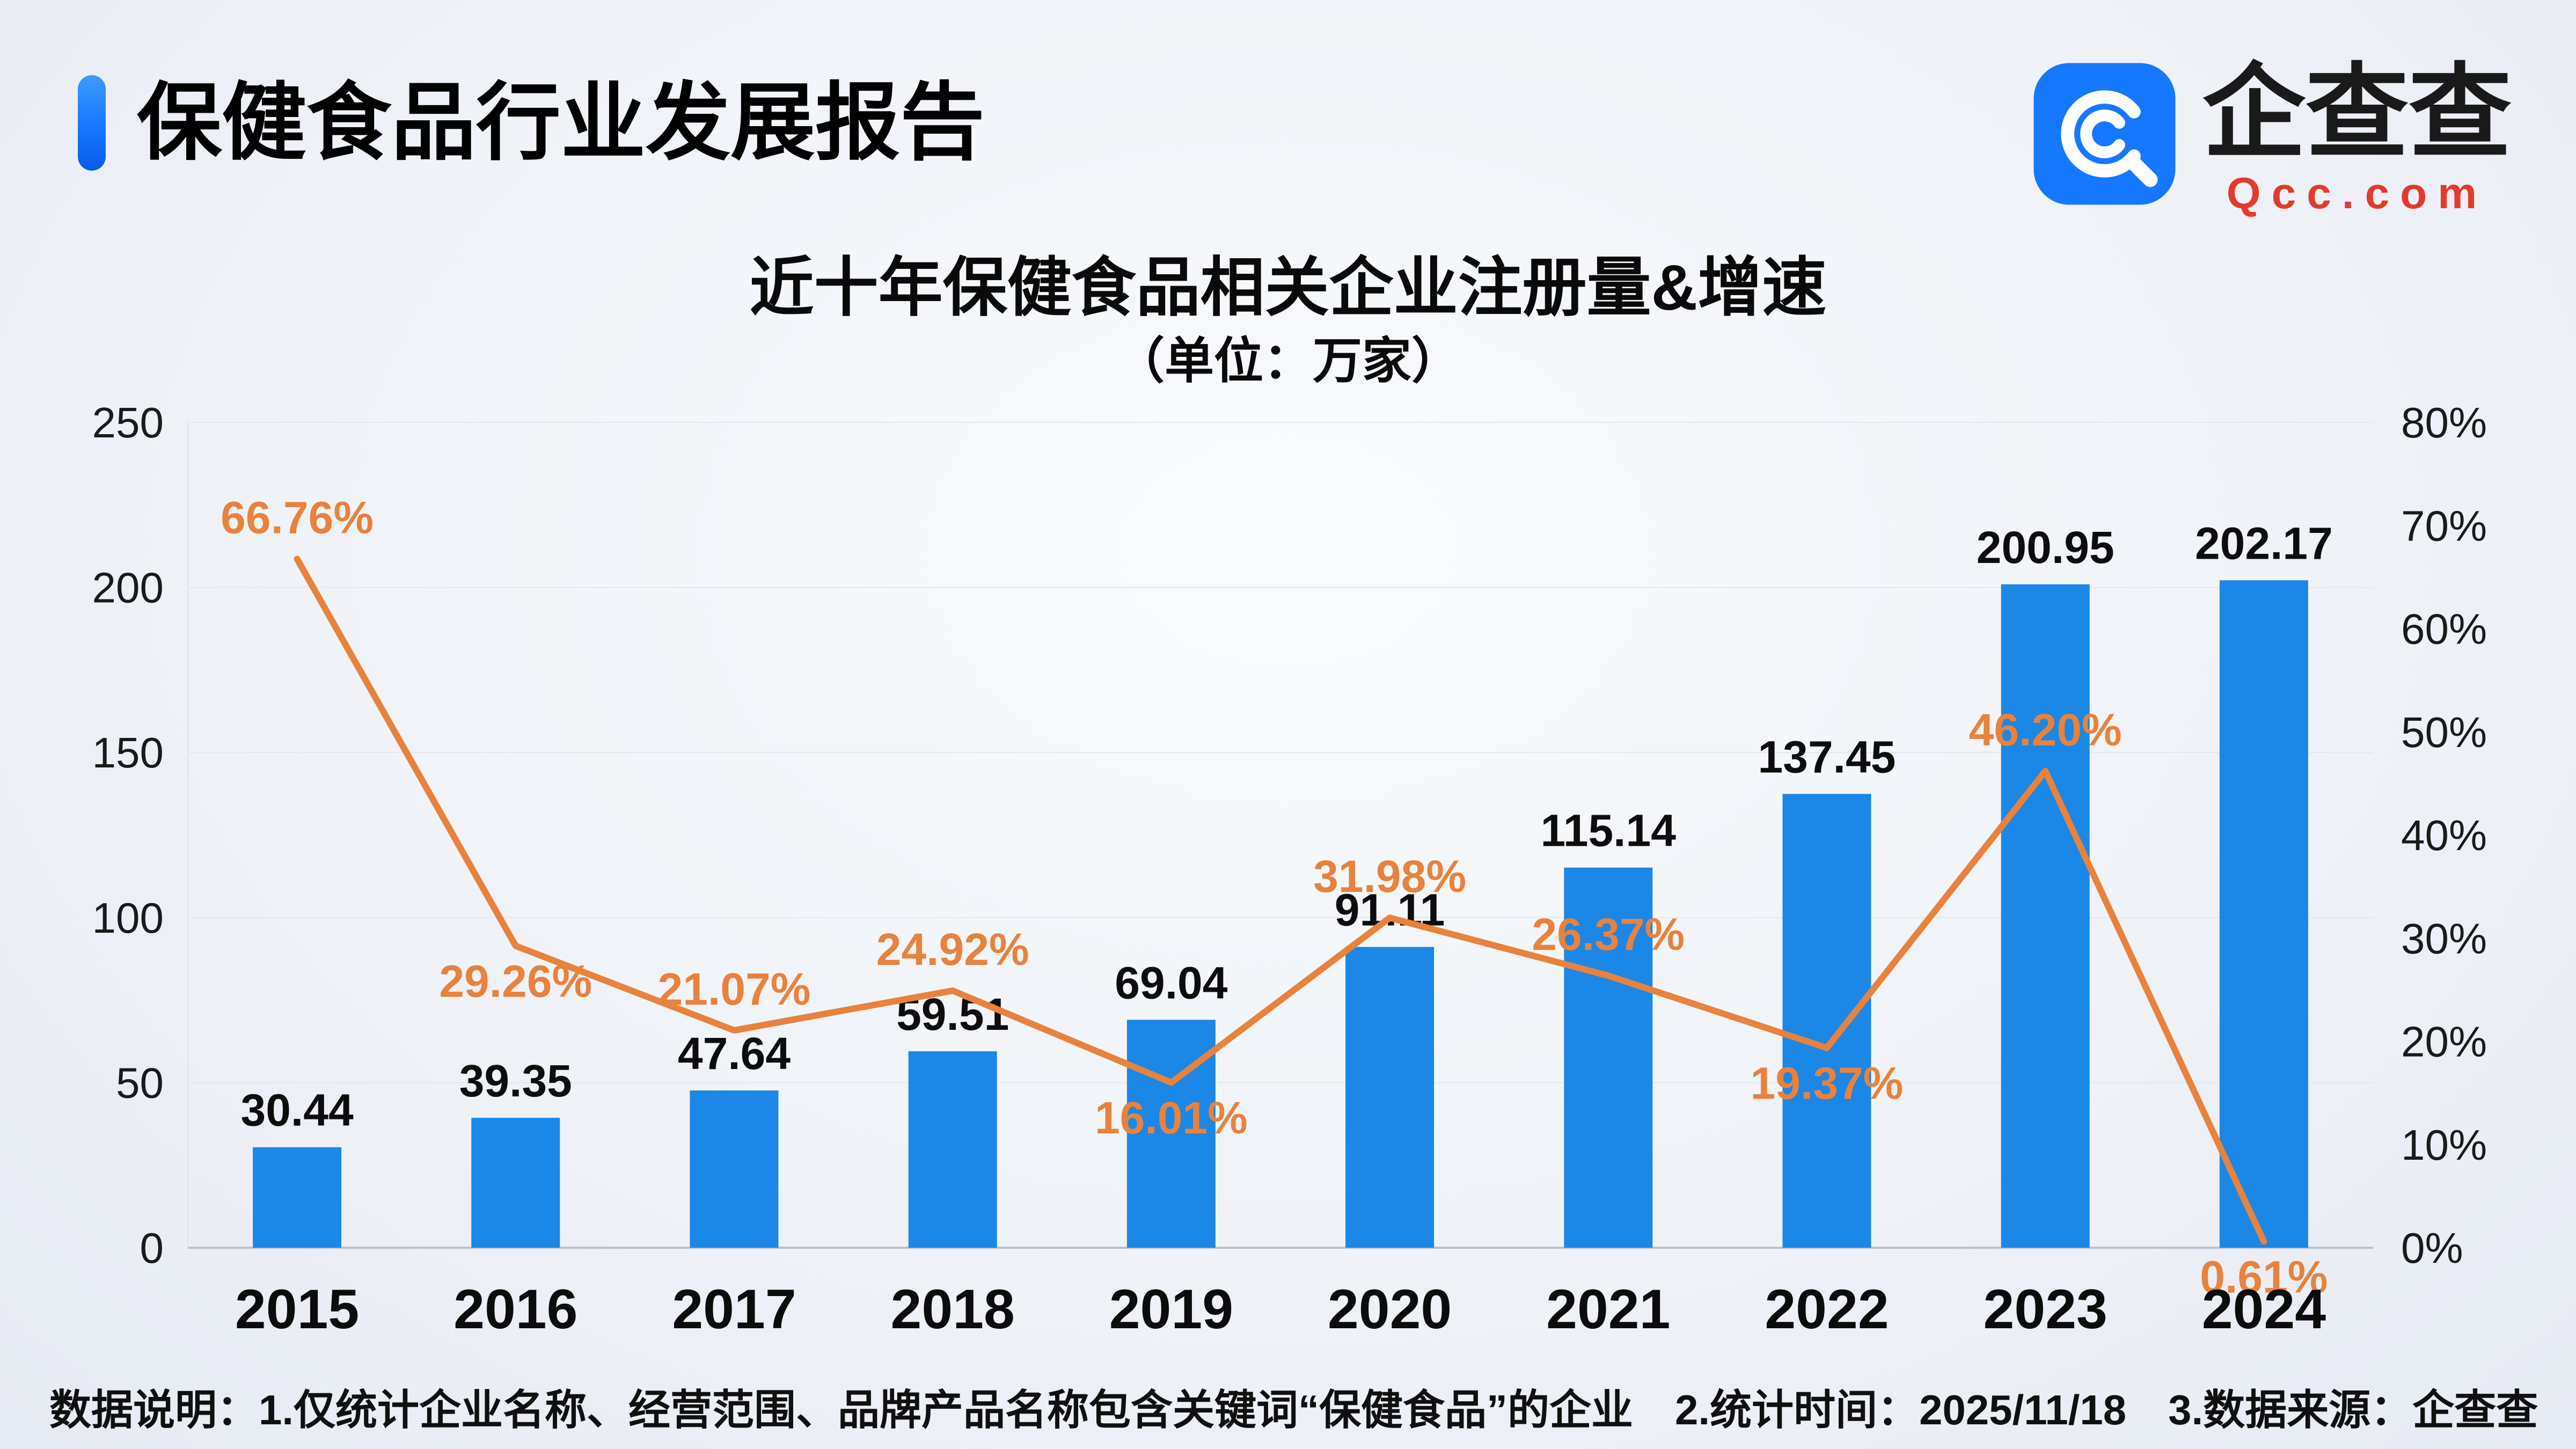 The width and height of the screenshot is (2576, 1449). Describe the element at coordinates (953, 1309) in the screenshot. I see `x-axis-label-2018: 2018` at that location.